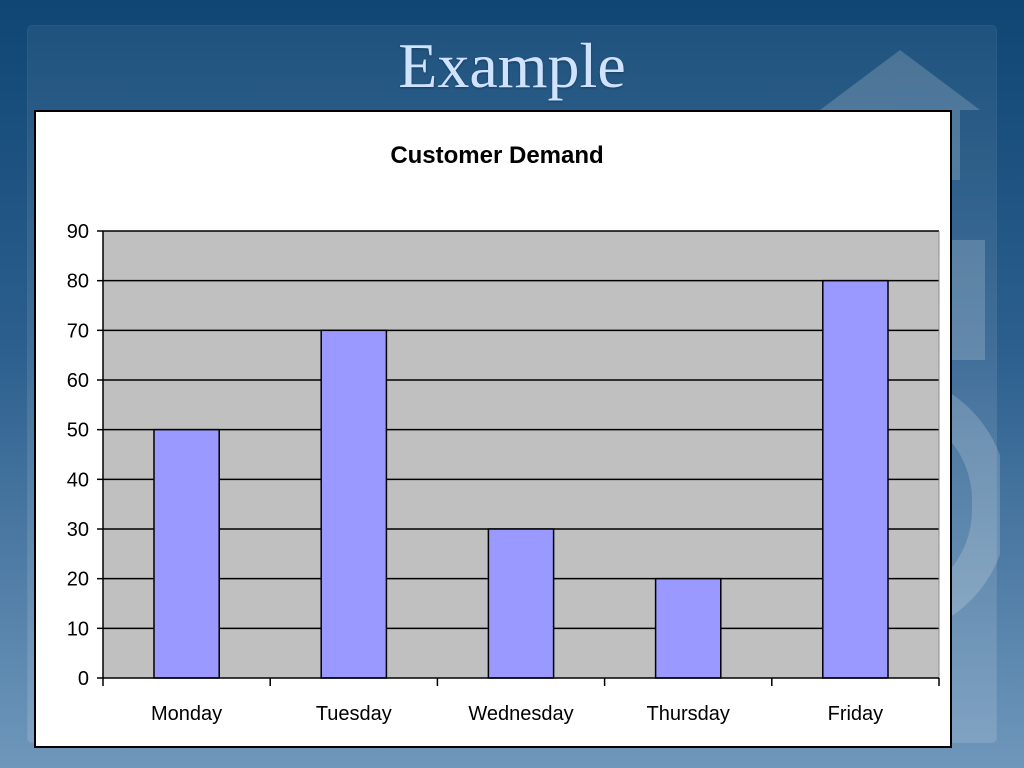  I want to click on bar-thursday, so click(688, 628).